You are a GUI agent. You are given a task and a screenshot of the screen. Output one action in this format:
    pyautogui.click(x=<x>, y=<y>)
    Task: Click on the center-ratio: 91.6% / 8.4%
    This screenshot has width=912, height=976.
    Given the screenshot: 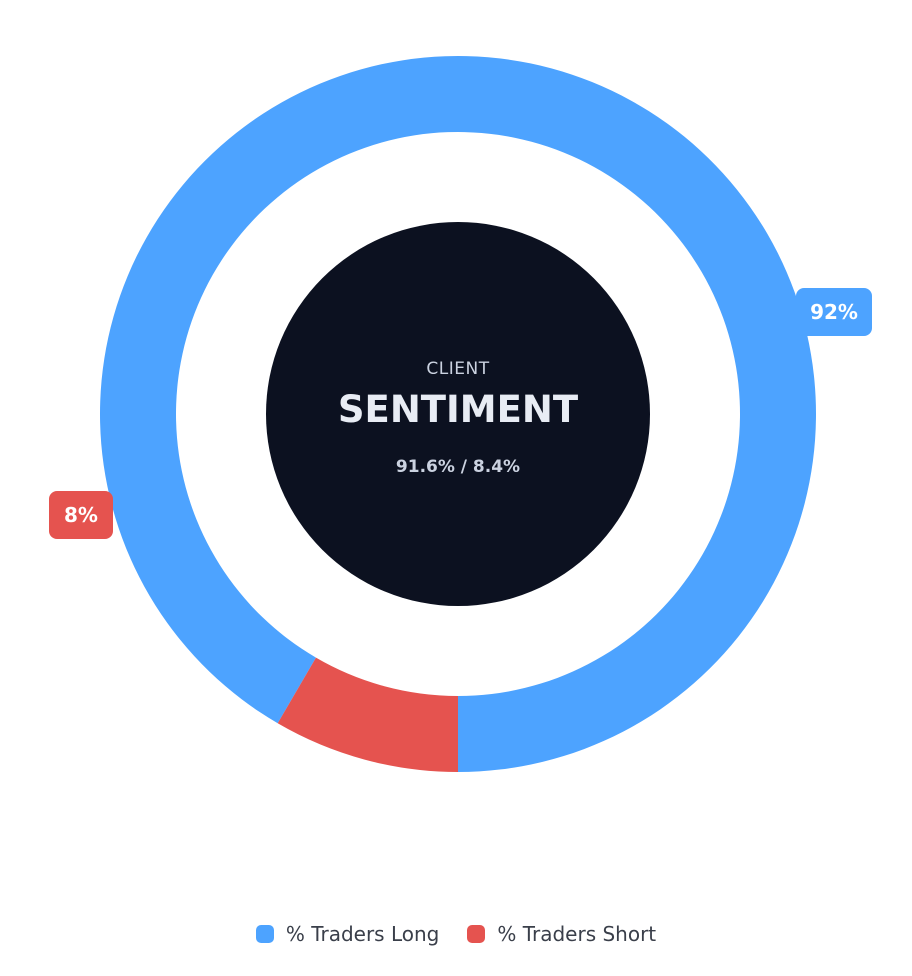 What is the action you would take?
    pyautogui.click(x=458, y=467)
    